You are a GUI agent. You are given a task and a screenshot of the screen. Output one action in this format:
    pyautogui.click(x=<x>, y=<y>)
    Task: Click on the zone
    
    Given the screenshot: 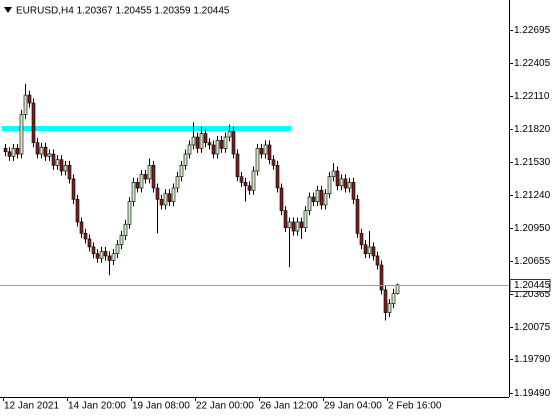 What is the action you would take?
    pyautogui.click(x=146, y=129)
    